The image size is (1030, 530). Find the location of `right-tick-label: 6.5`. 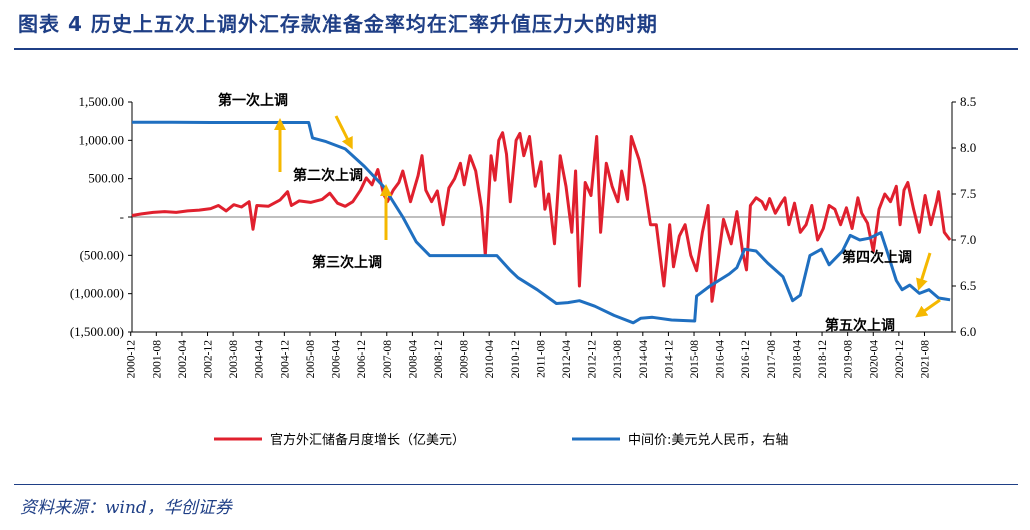

right-tick-label: 6.5 is located at coordinates (968, 285).